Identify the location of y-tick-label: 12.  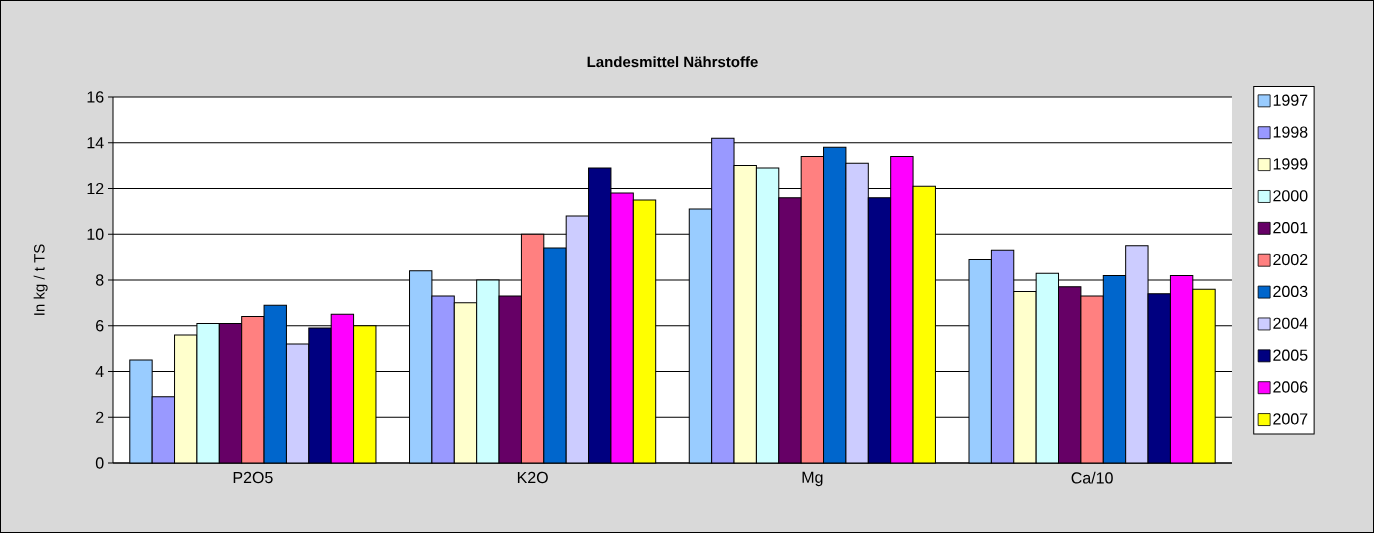
(95, 188).